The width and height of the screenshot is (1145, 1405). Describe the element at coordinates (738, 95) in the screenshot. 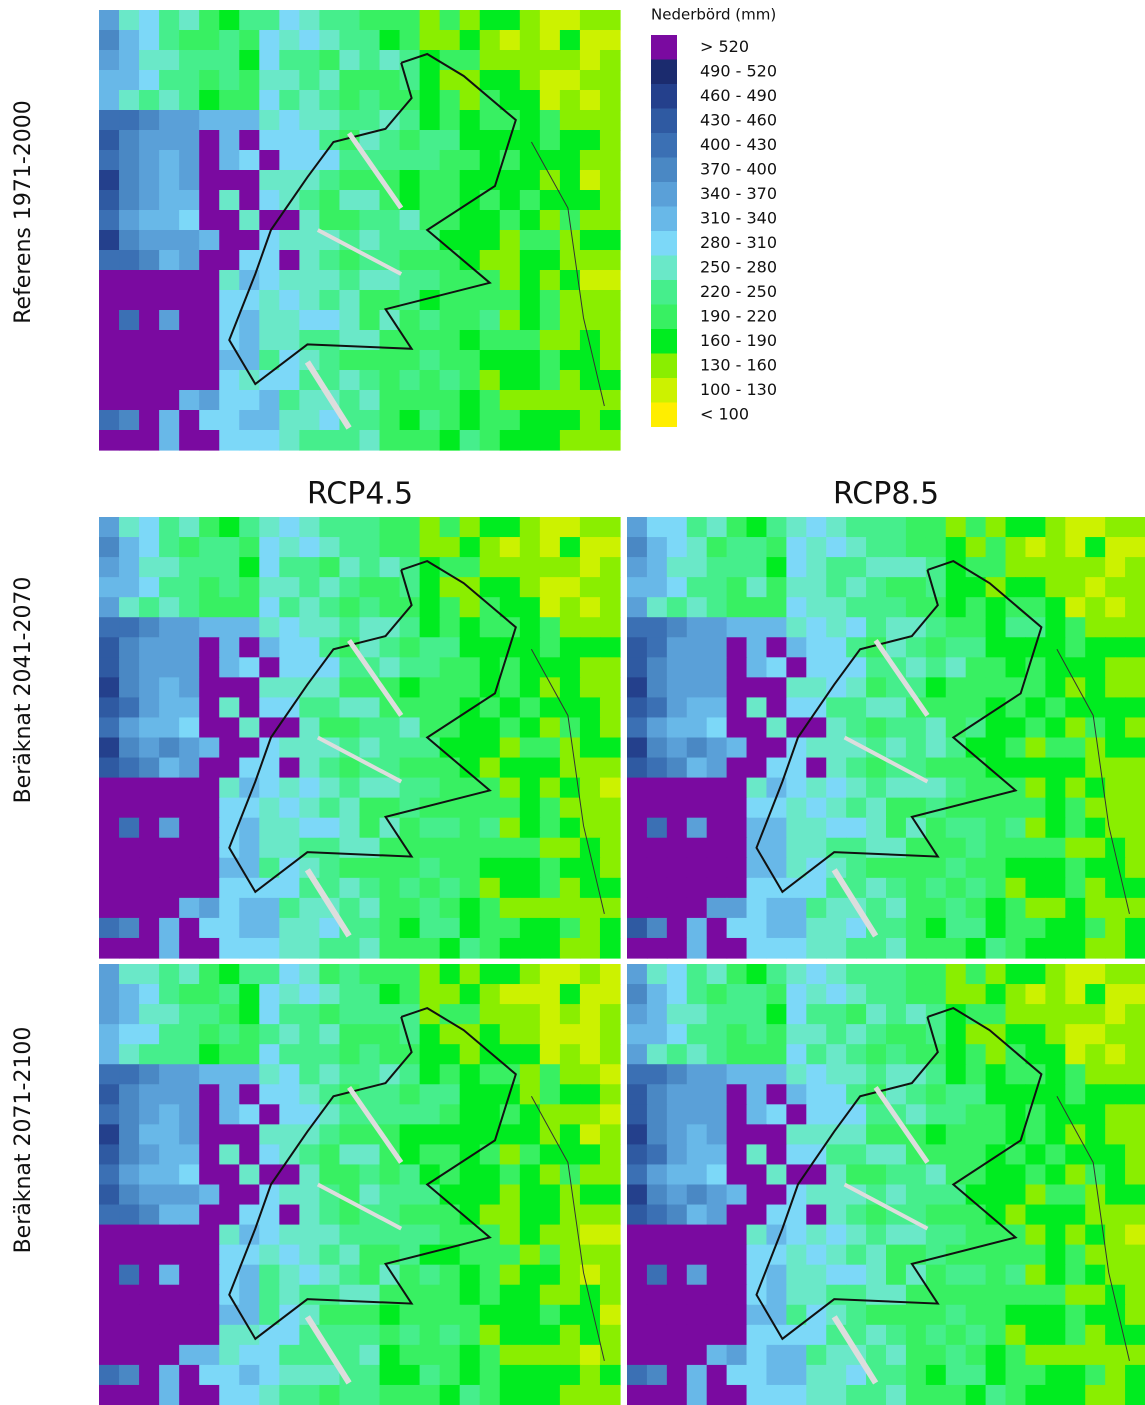

I see `legend-label: 460 - 490` at that location.